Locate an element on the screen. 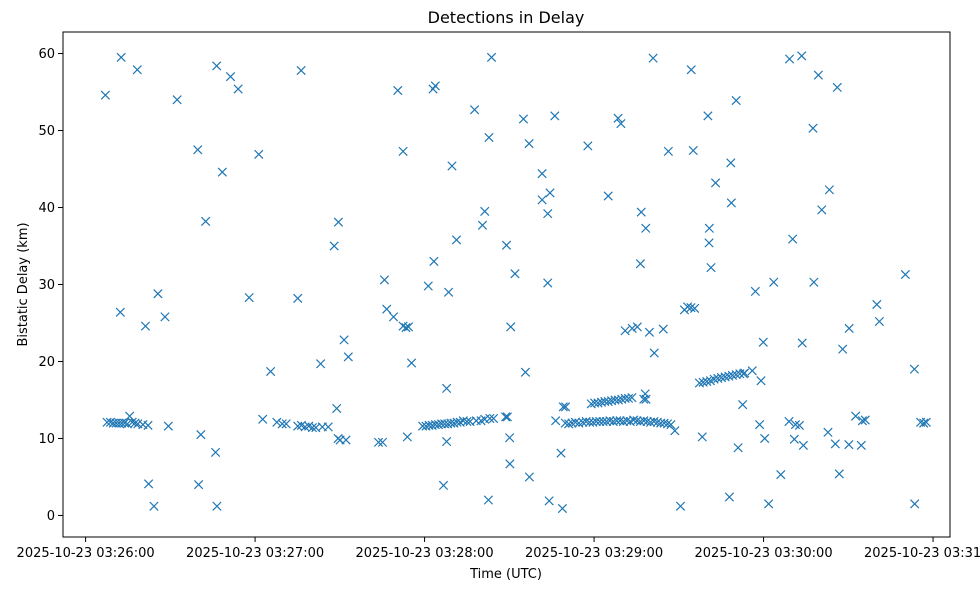  y-tick-label: 40 is located at coordinates (46, 208).